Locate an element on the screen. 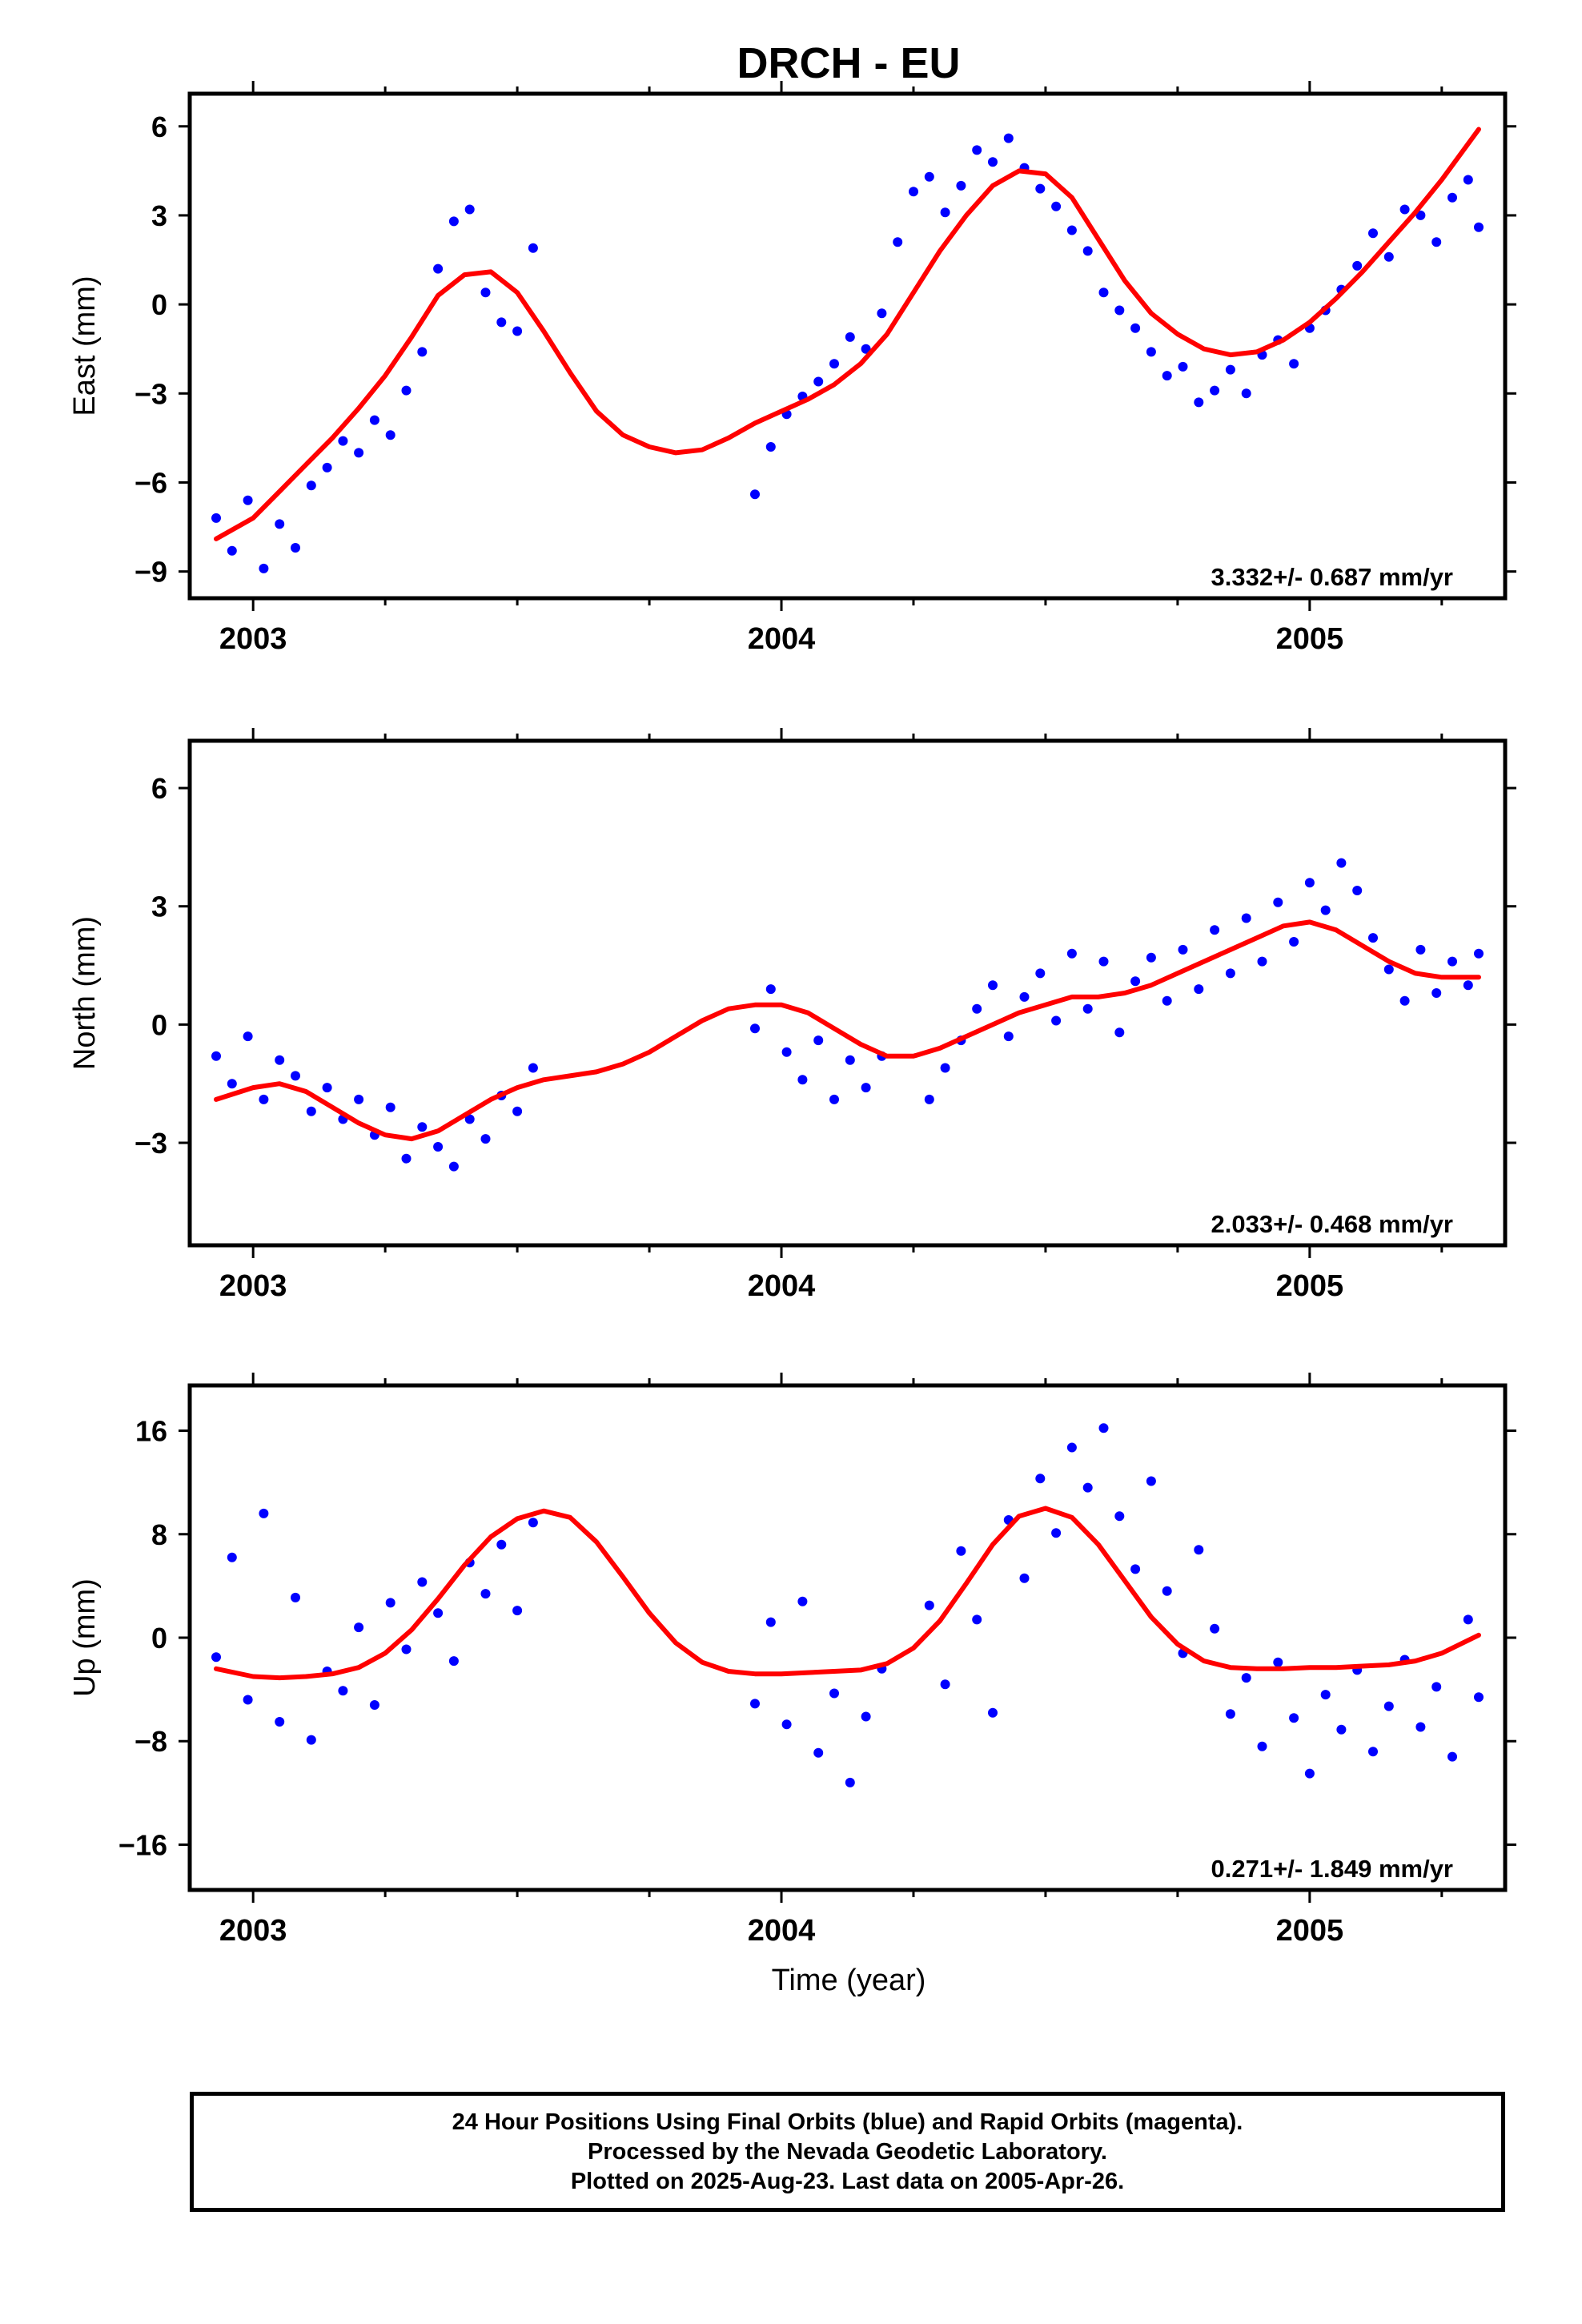  y-axis-title: North (mm) is located at coordinates (85, 993).